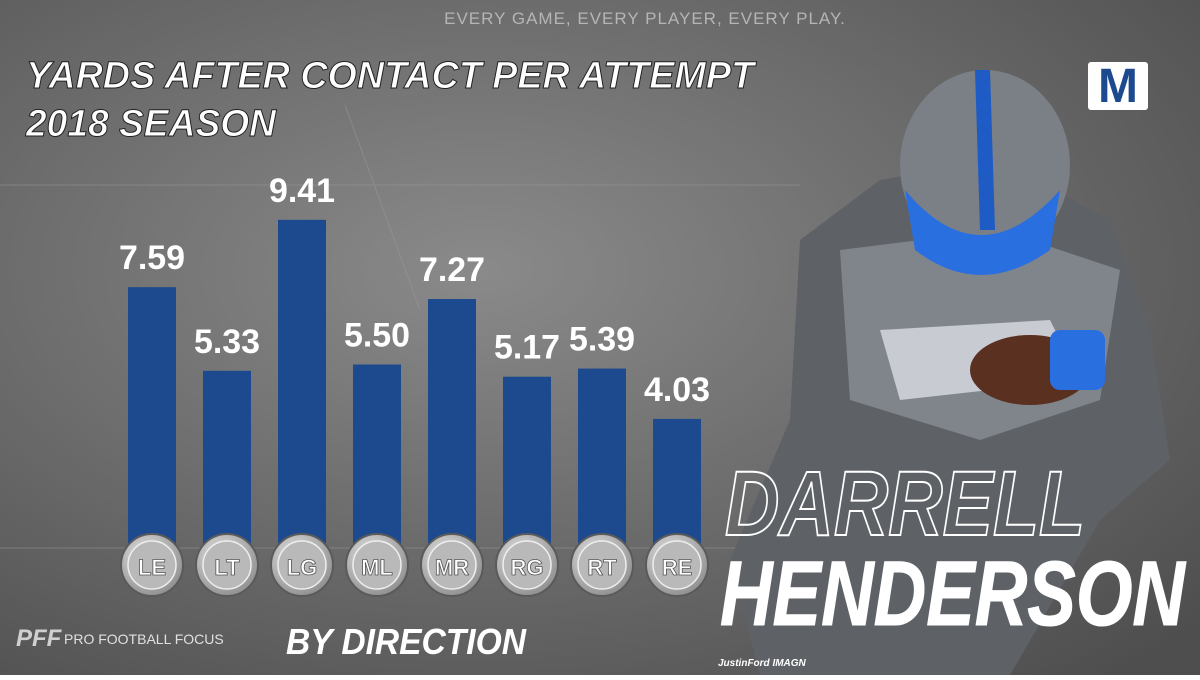 Image resolution: width=1200 pixels, height=680 pixels. Describe the element at coordinates (953, 594) in the screenshot. I see `player-last-name: HENDERSON` at that location.